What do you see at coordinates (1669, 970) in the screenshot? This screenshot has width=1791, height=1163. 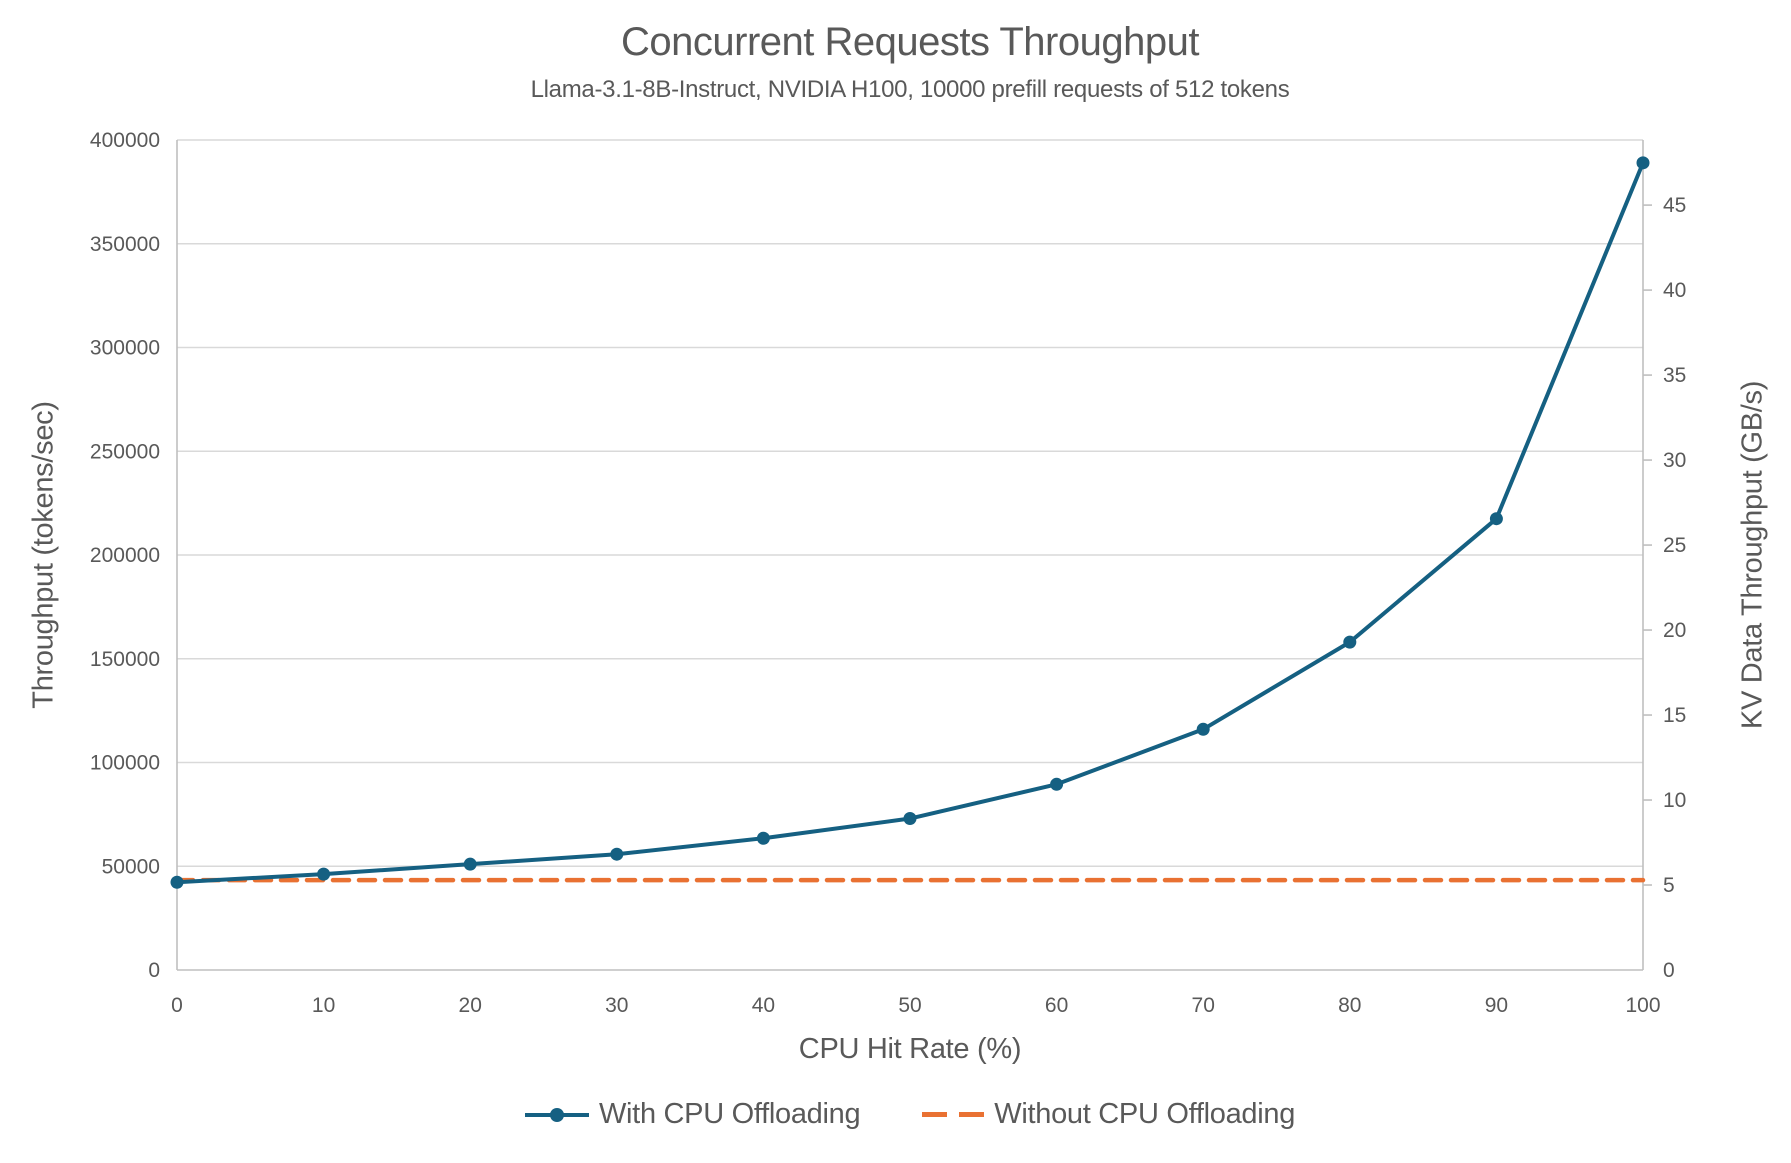 I see `right-axis-tick-label: 0` at bounding box center [1669, 970].